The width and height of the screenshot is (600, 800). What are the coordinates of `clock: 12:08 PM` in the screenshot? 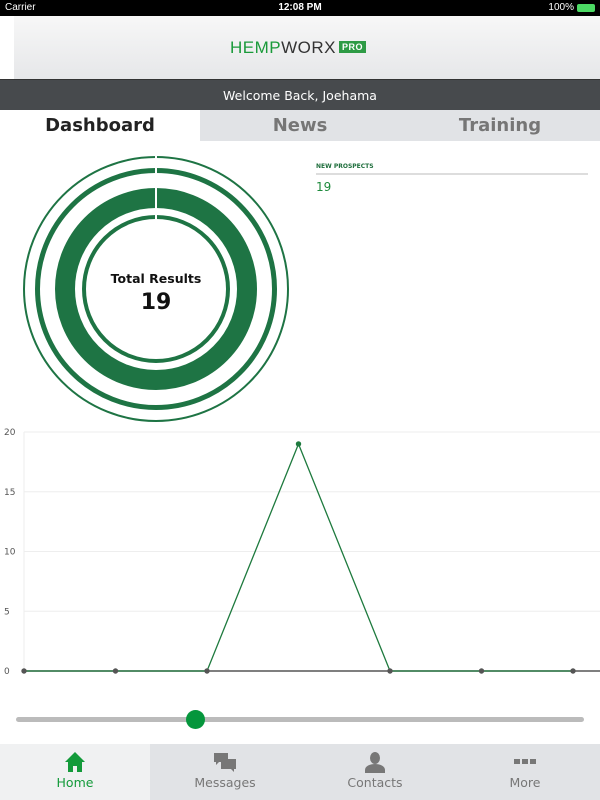 It's located at (300, 7).